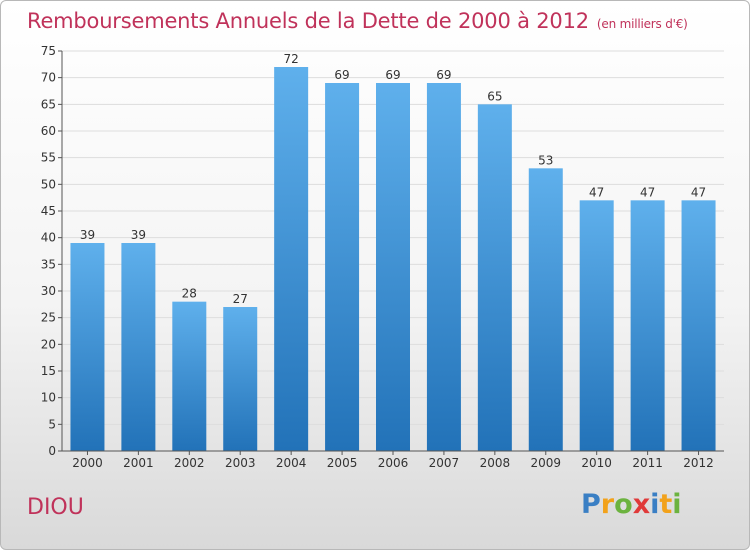 This screenshot has height=550, width=750. Describe the element at coordinates (48, 78) in the screenshot. I see `y-tick-label: 70` at that location.